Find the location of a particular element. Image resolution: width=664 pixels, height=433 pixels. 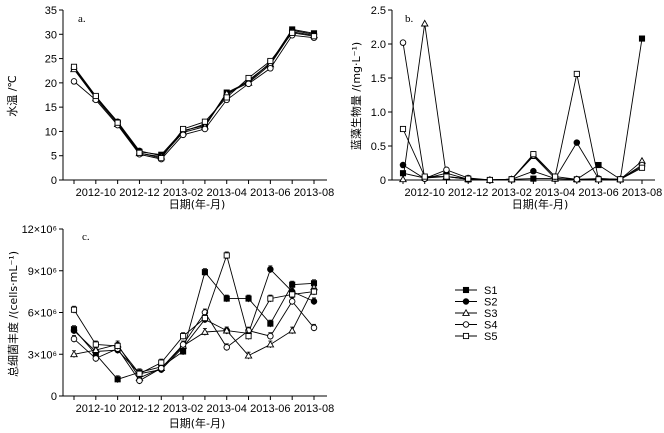

panel-b-xlabel: 日期(年-月) is located at coordinates (540, 204).